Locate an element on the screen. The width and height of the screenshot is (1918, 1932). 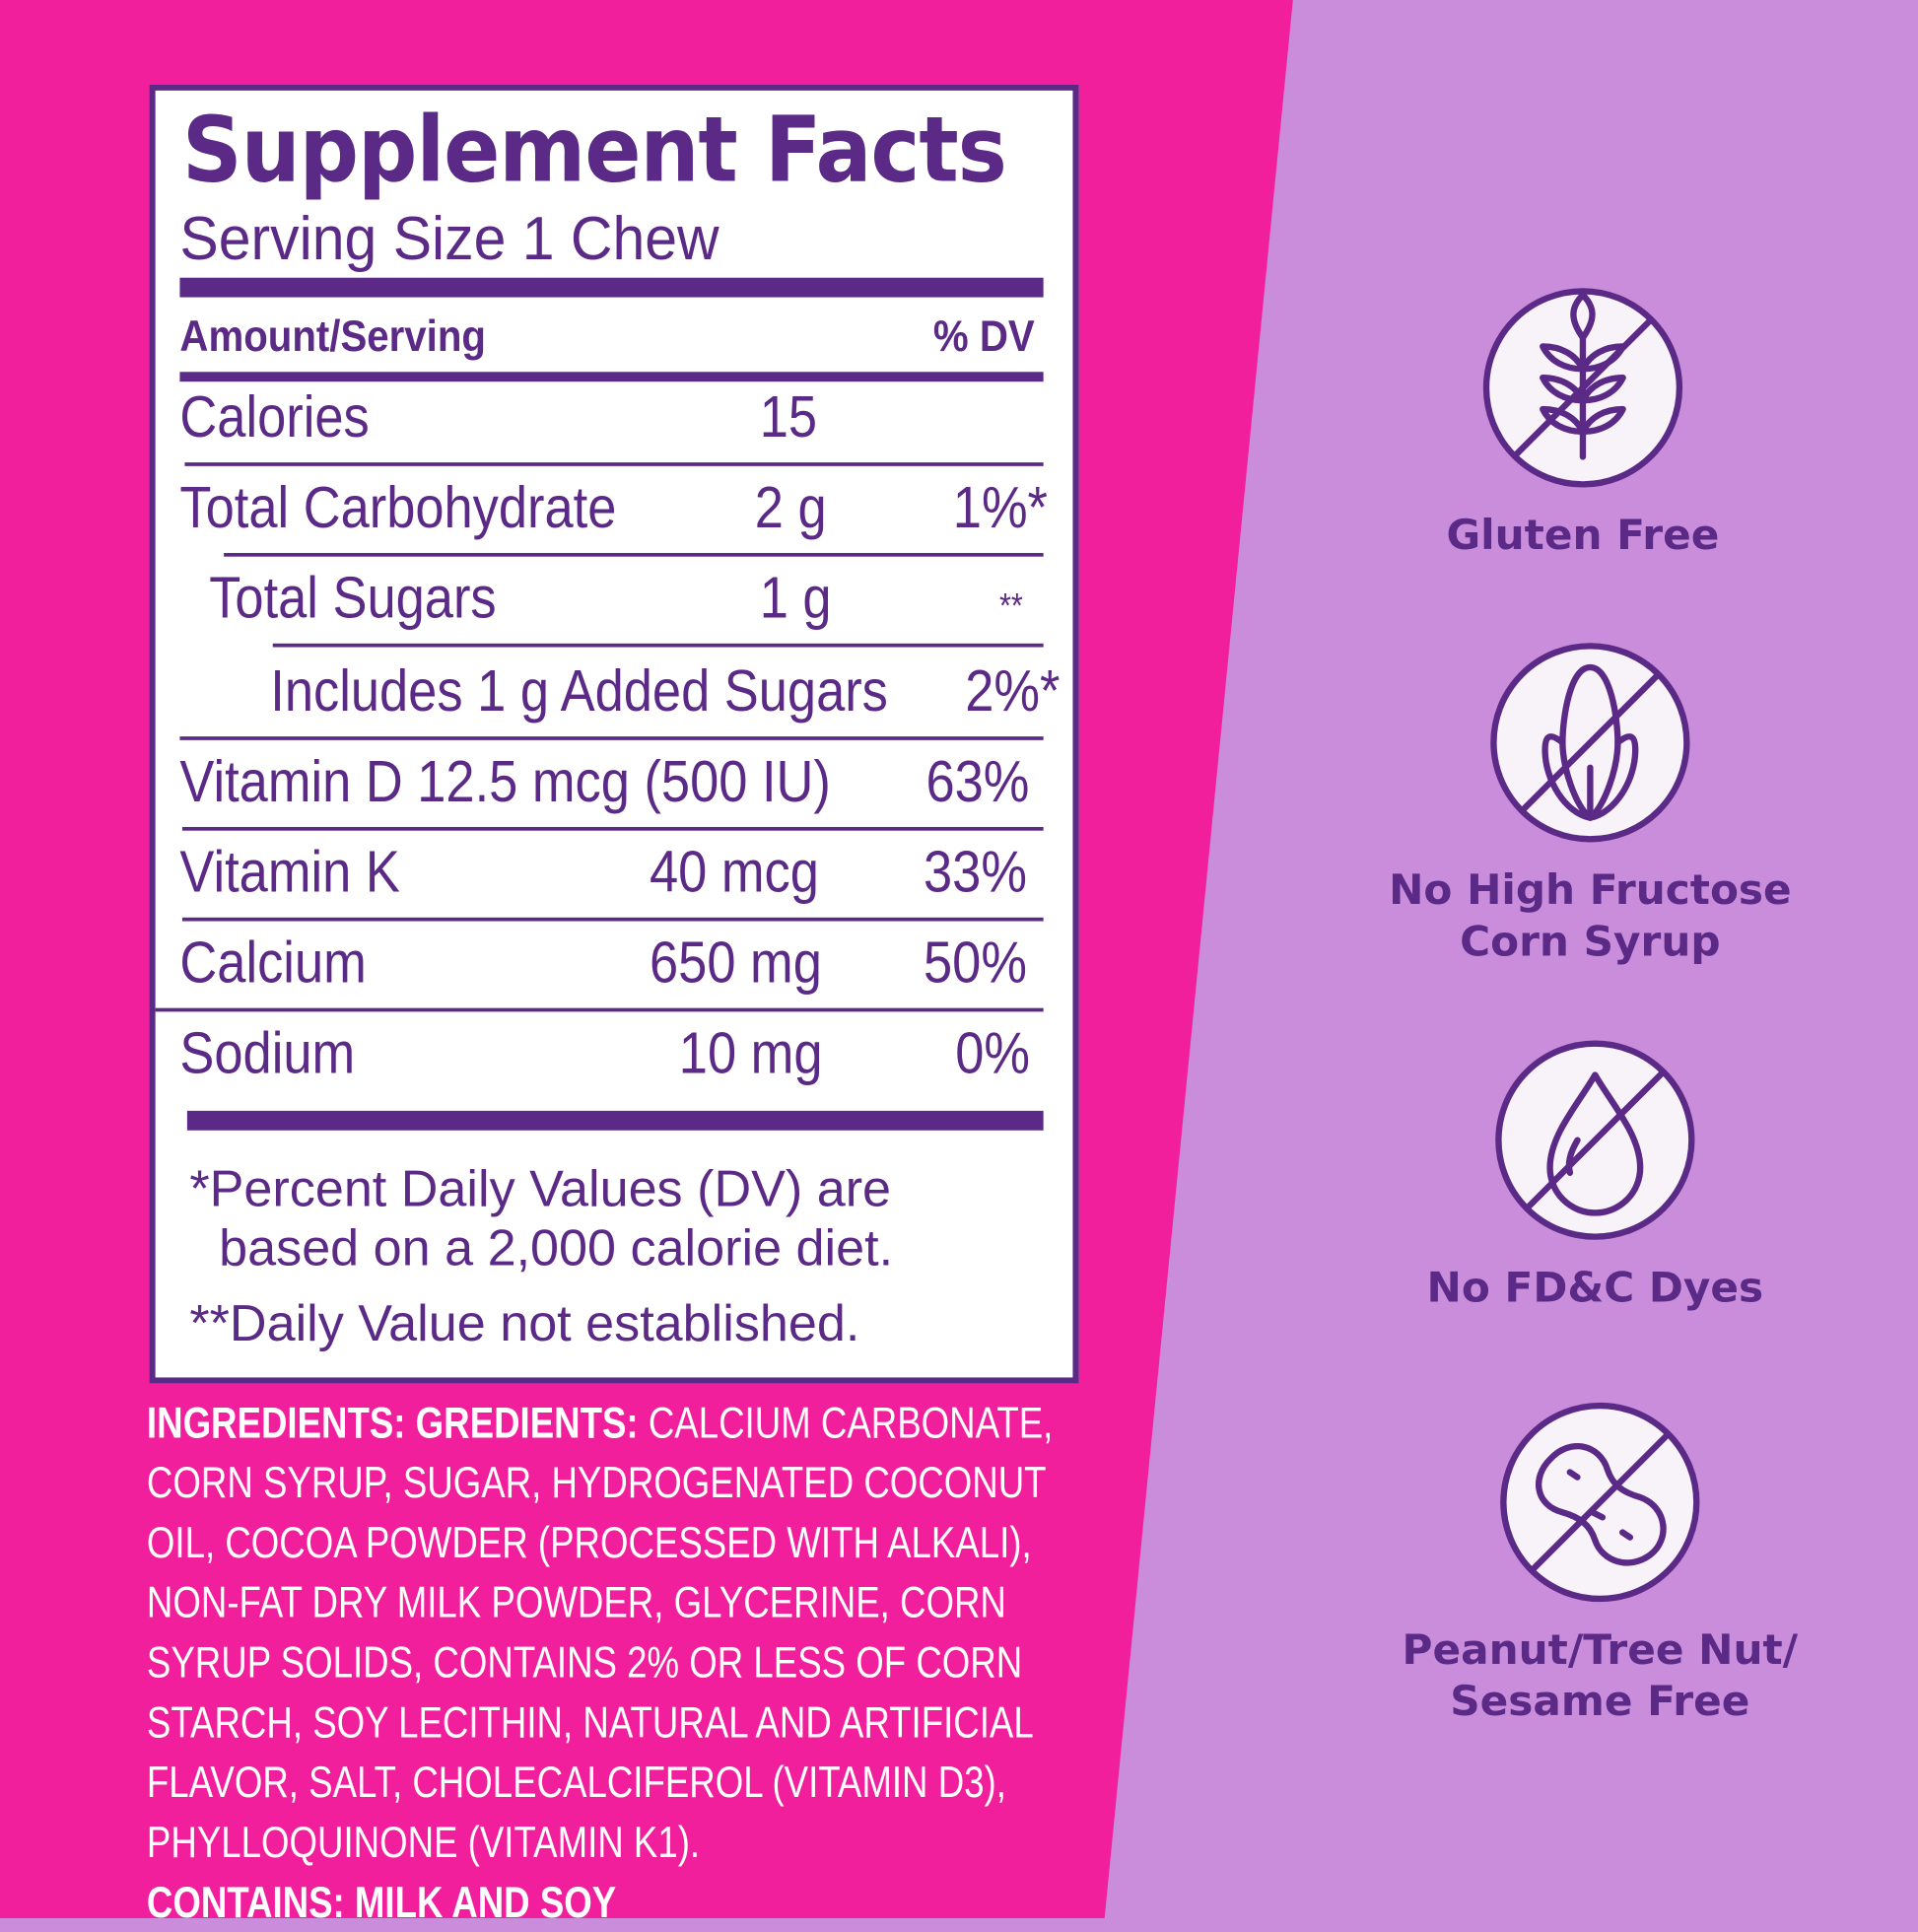
facts-title: Supplement Facts is located at coordinates (594, 151).